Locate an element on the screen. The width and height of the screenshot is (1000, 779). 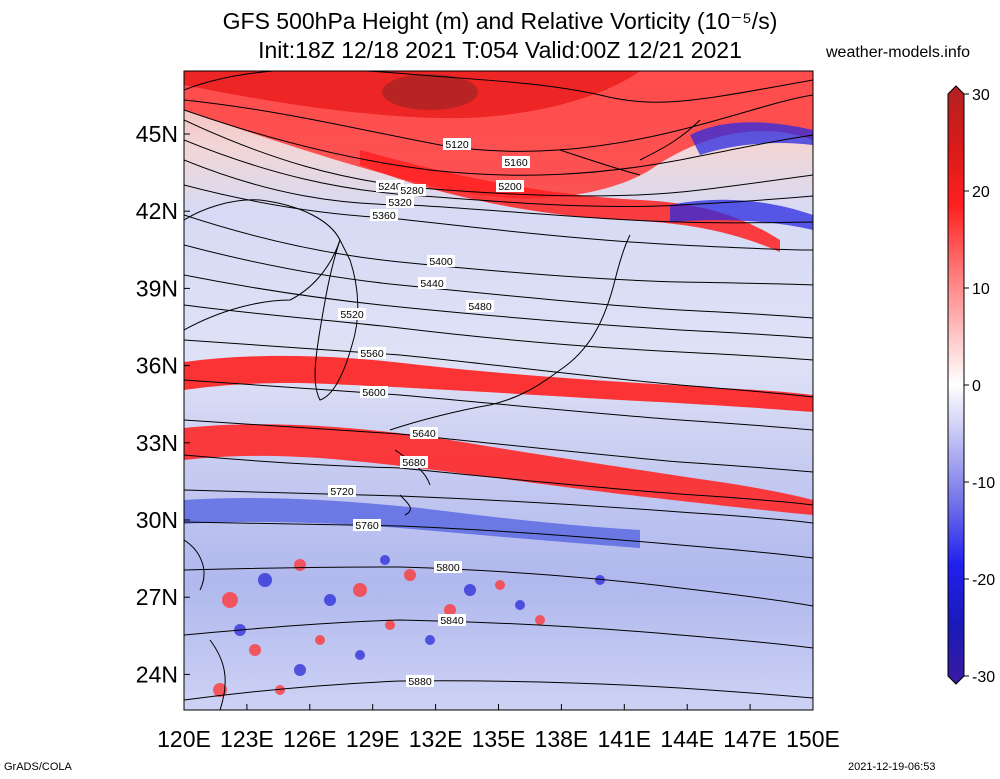
contour-label: 5640 is located at coordinates (424, 434).